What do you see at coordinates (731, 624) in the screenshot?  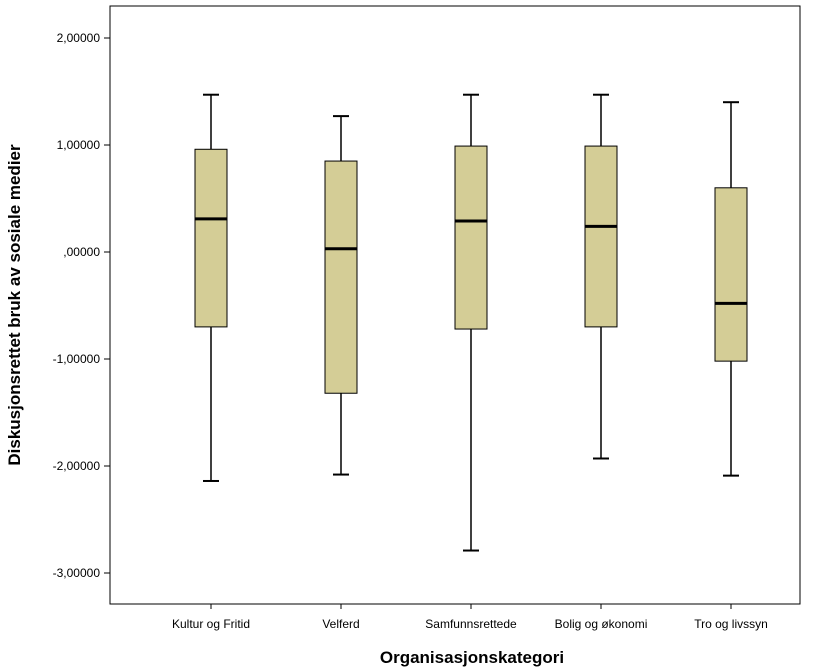 I see `x-tick-label: Tro og livssyn` at bounding box center [731, 624].